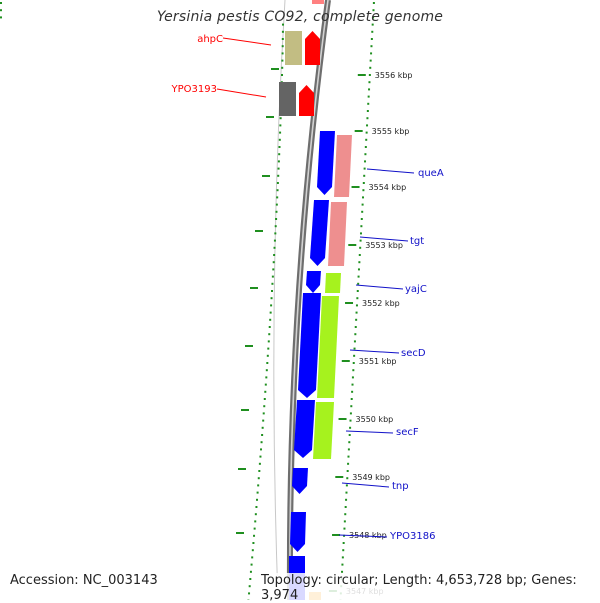 The height and width of the screenshot is (603, 600). I want to click on gene-ahpC-track, so click(293, 48).